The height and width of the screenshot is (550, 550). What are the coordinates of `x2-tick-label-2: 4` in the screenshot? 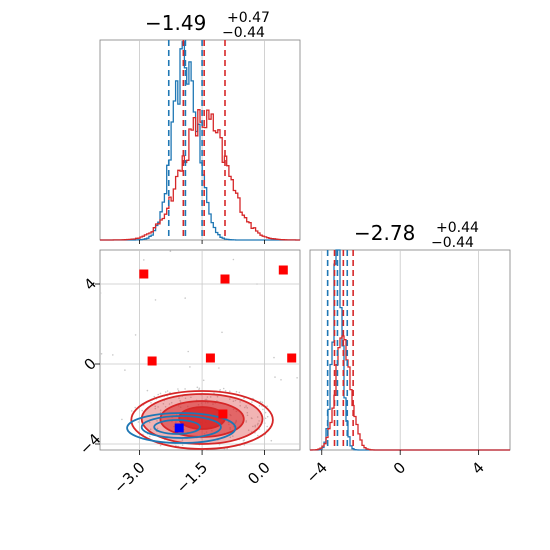 It's located at (477, 467).